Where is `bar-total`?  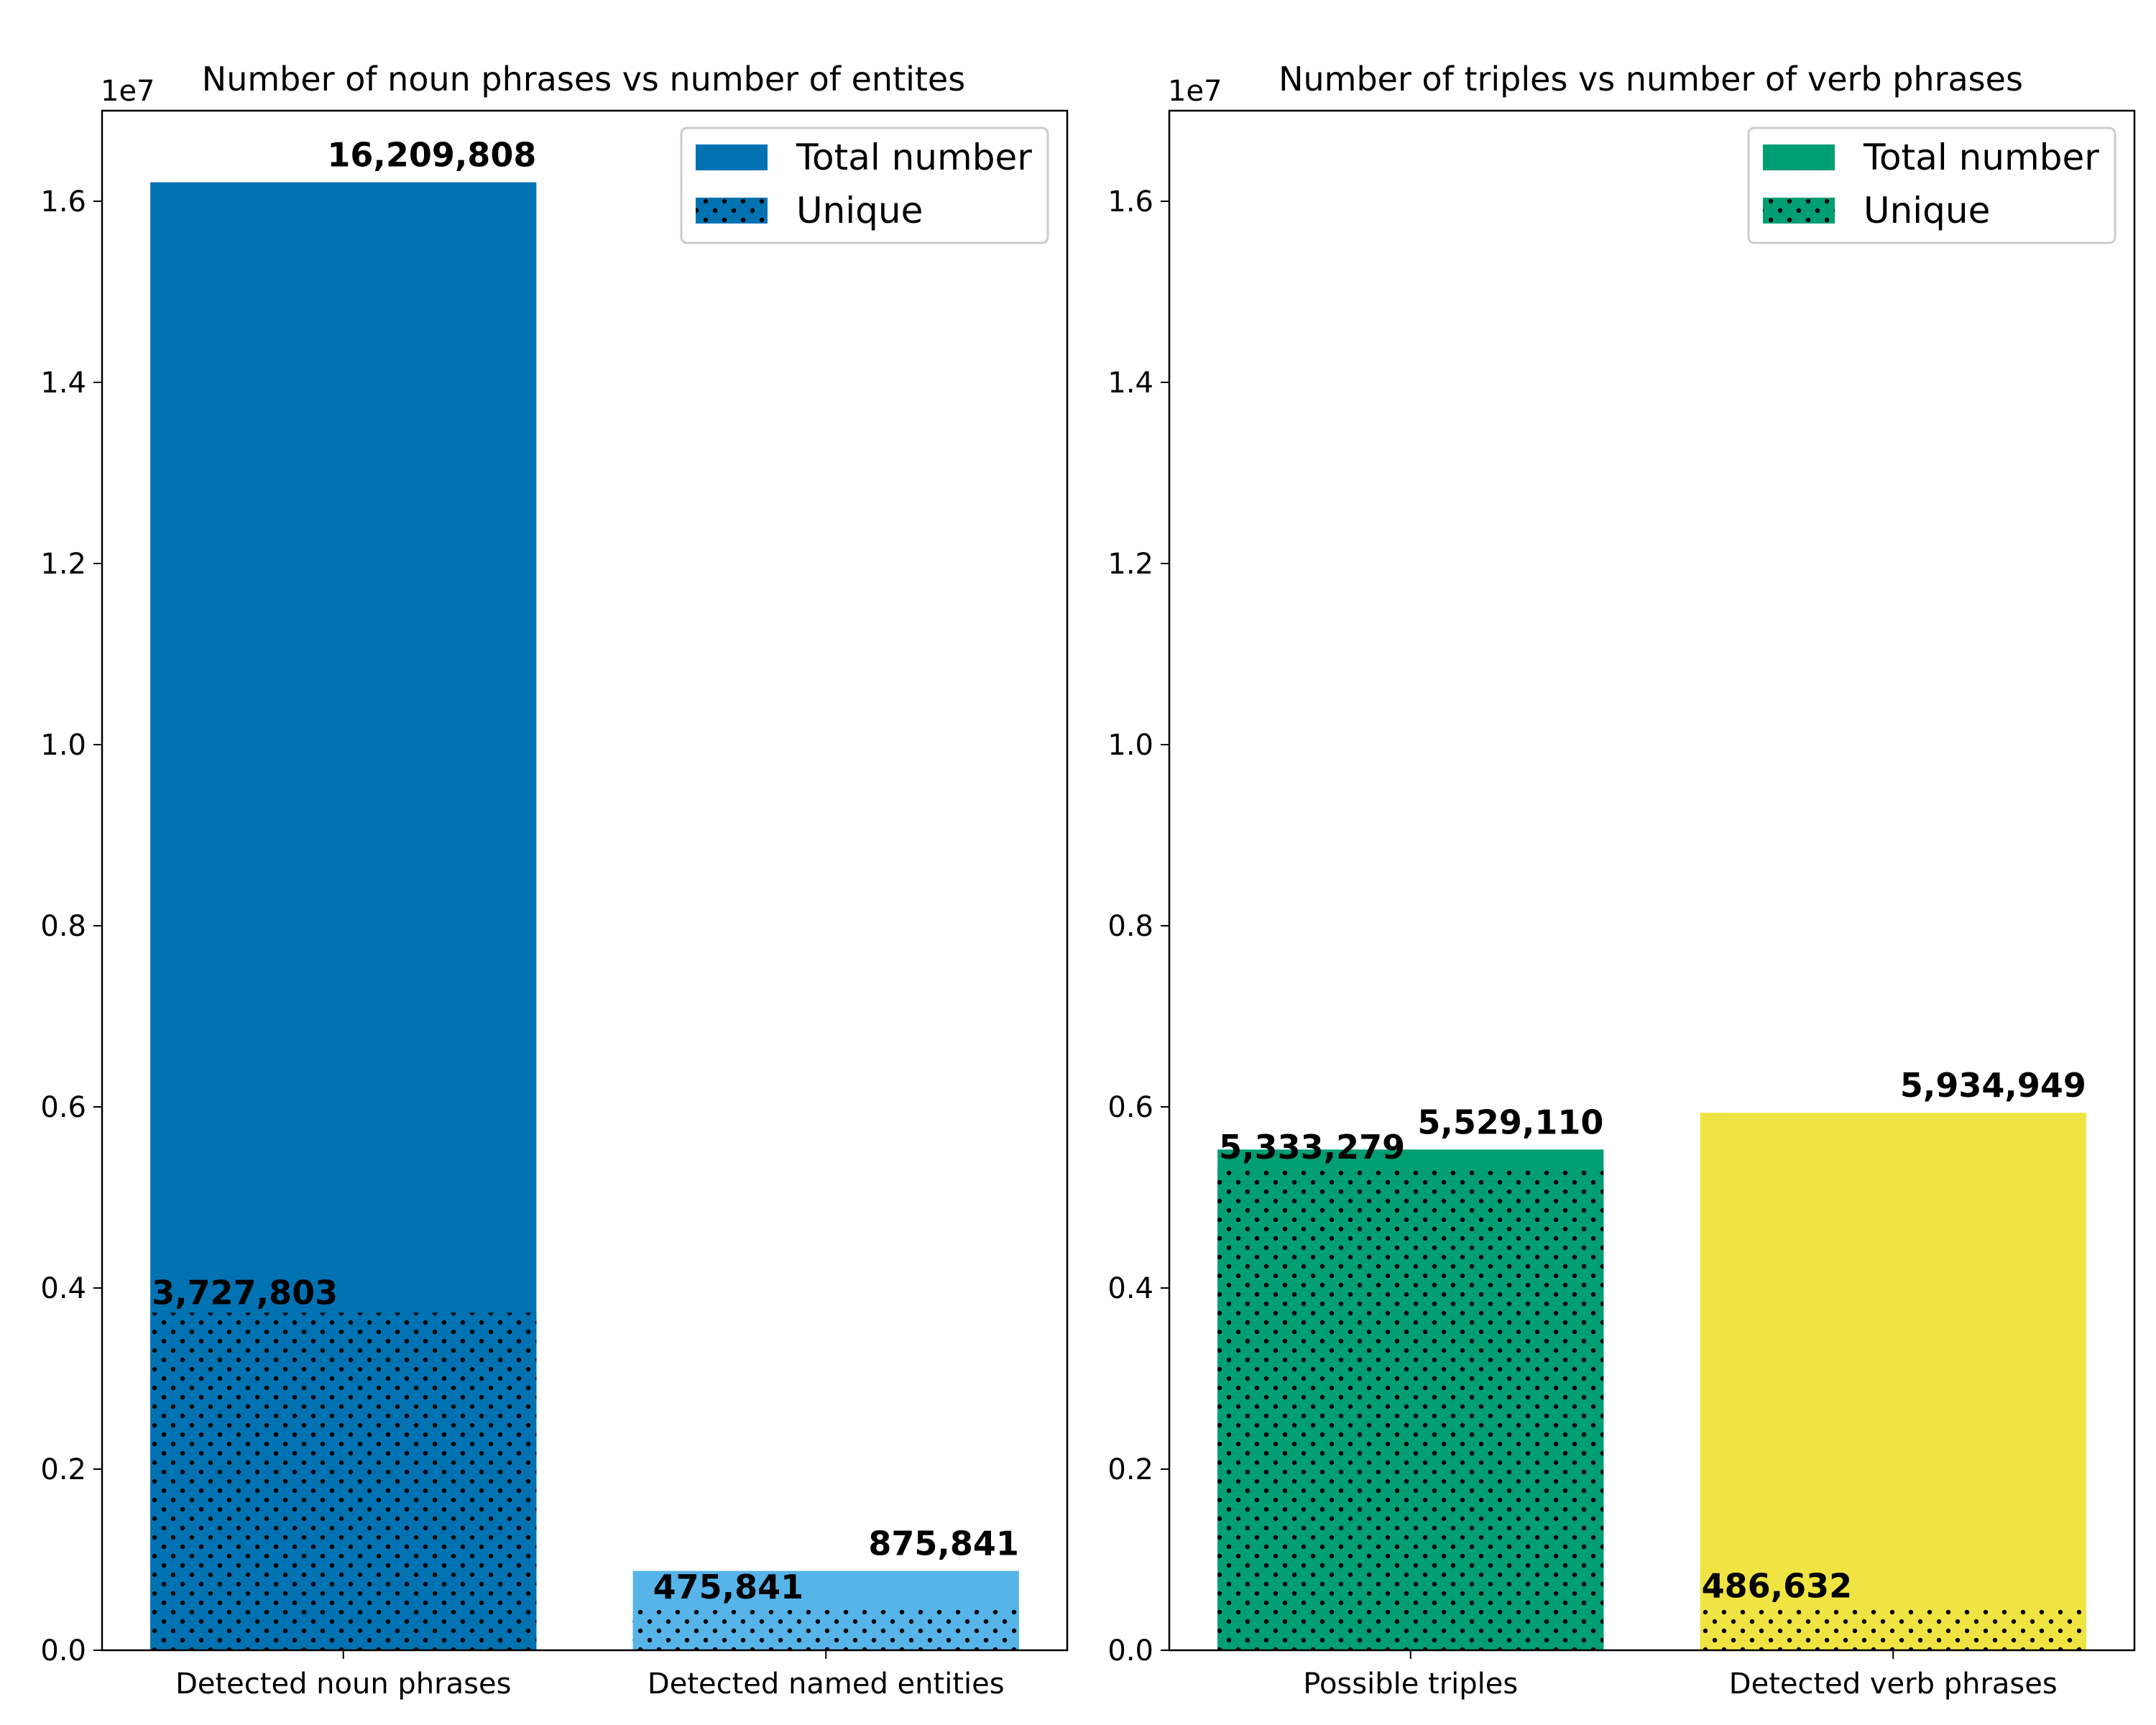
bar-total is located at coordinates (1893, 1381).